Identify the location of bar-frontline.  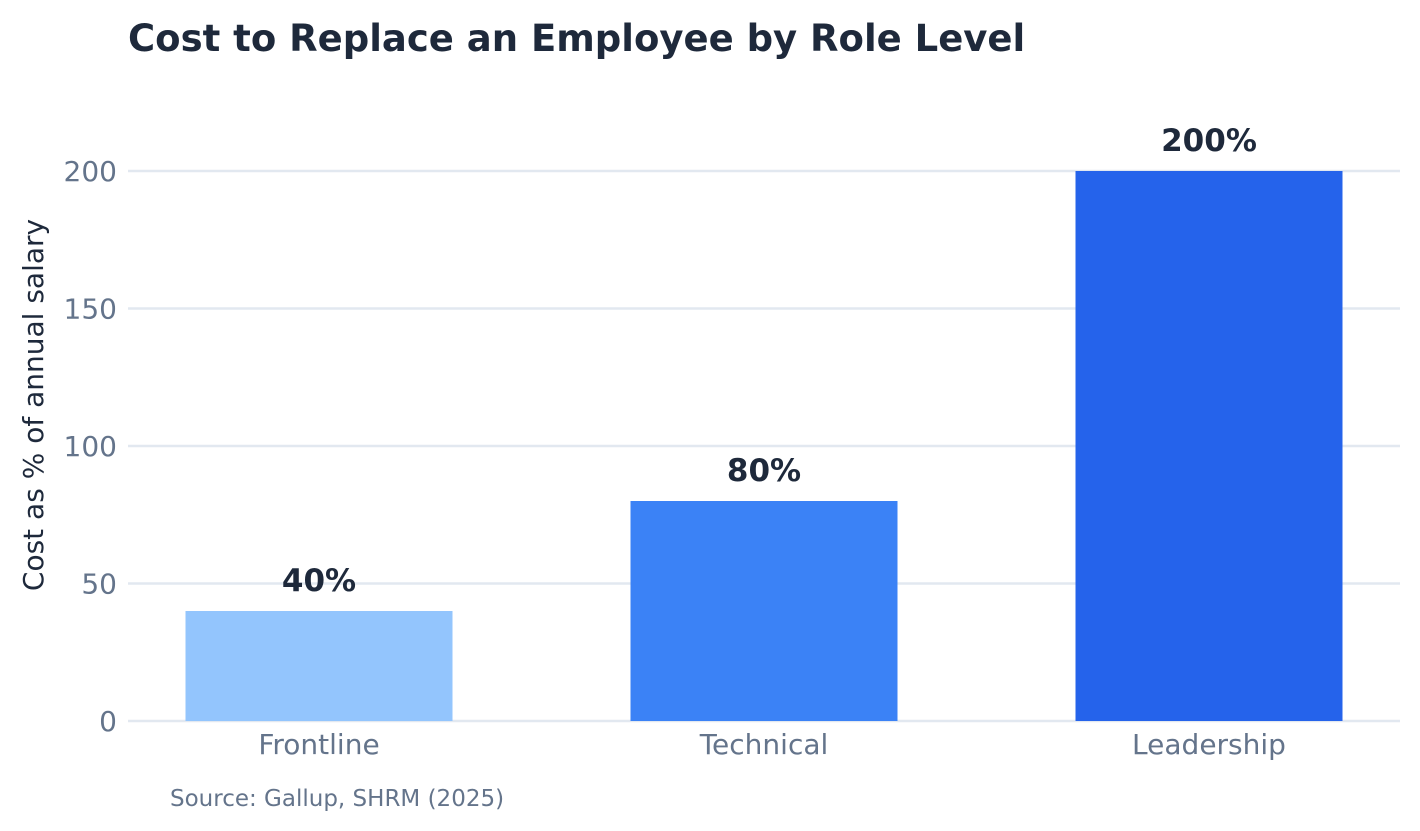
(319, 666).